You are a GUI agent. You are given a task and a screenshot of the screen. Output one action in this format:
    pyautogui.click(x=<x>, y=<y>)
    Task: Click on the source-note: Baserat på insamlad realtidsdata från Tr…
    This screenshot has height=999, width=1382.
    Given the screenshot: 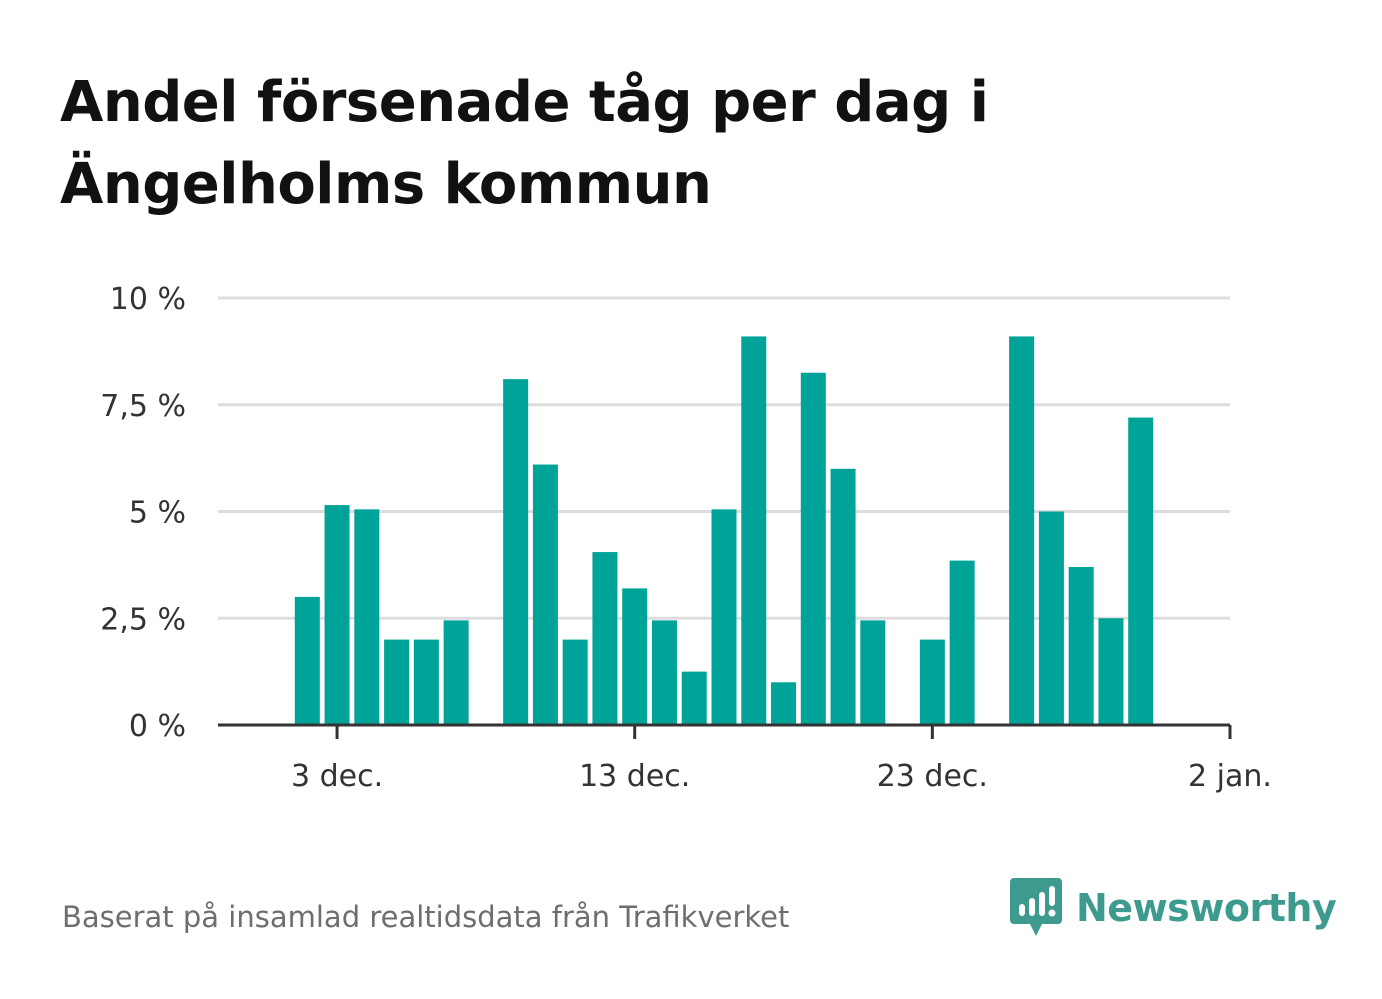 What is the action you would take?
    pyautogui.click(x=426, y=917)
    